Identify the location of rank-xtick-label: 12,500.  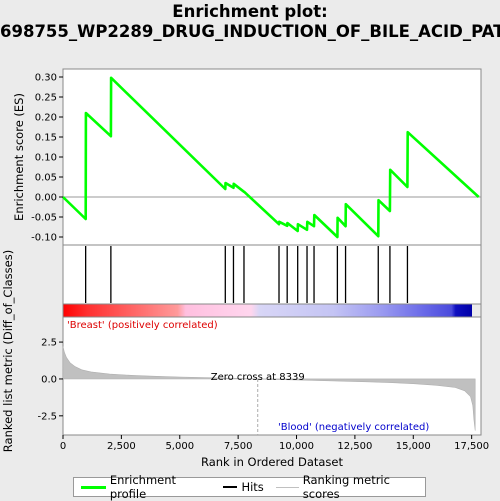
(354, 446).